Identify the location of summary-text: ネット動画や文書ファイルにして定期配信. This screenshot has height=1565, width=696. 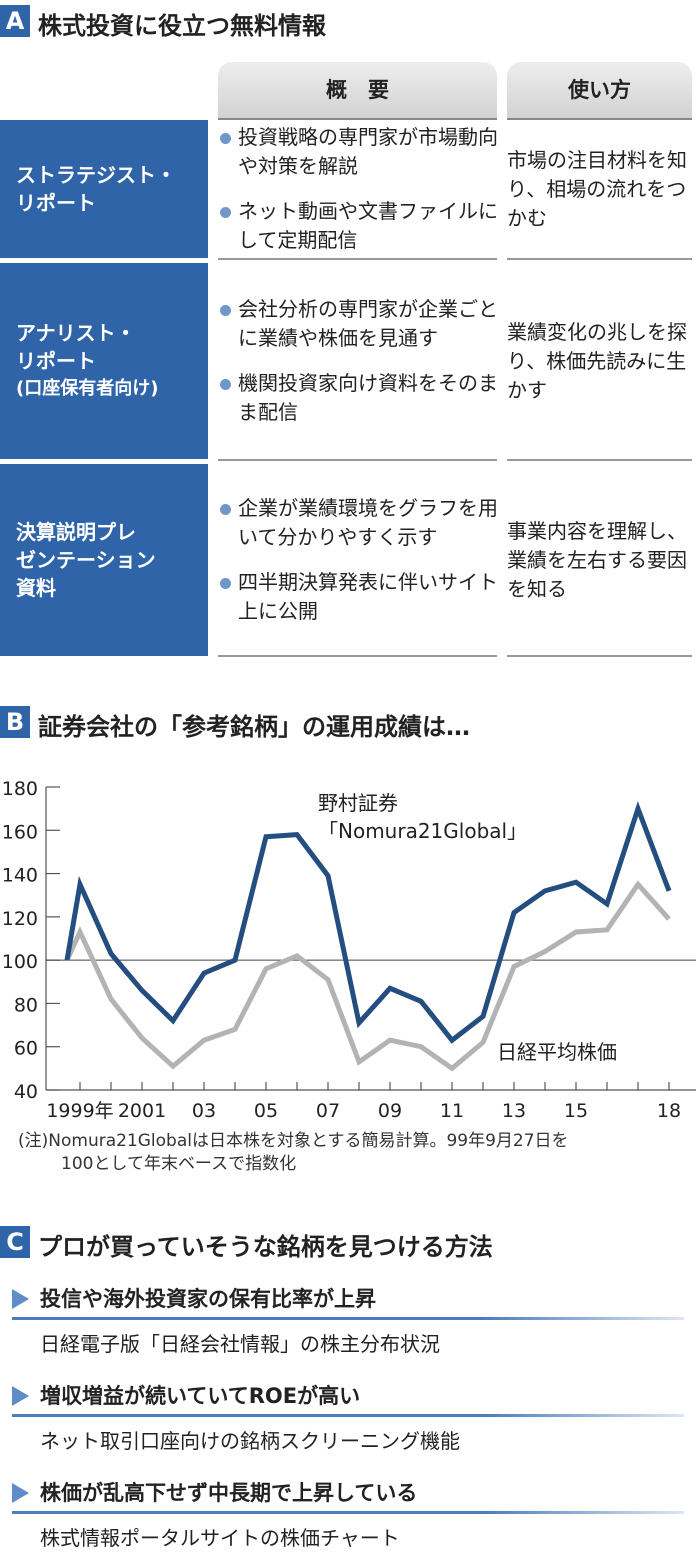
(368, 225).